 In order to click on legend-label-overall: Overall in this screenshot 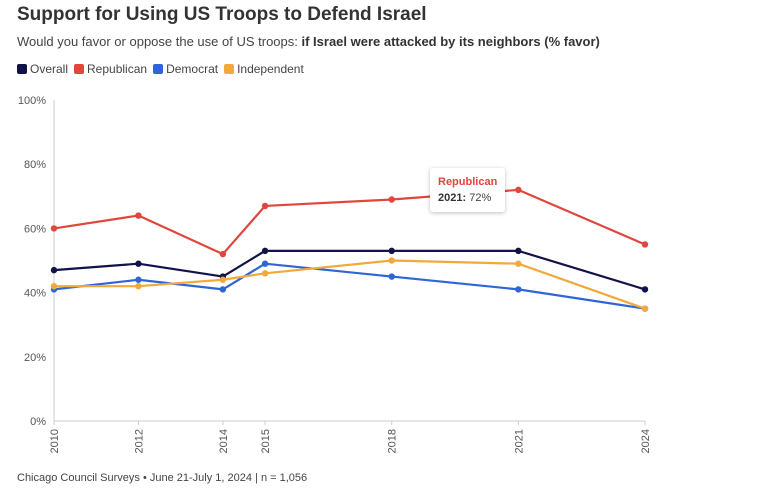, I will do `click(49, 69)`.